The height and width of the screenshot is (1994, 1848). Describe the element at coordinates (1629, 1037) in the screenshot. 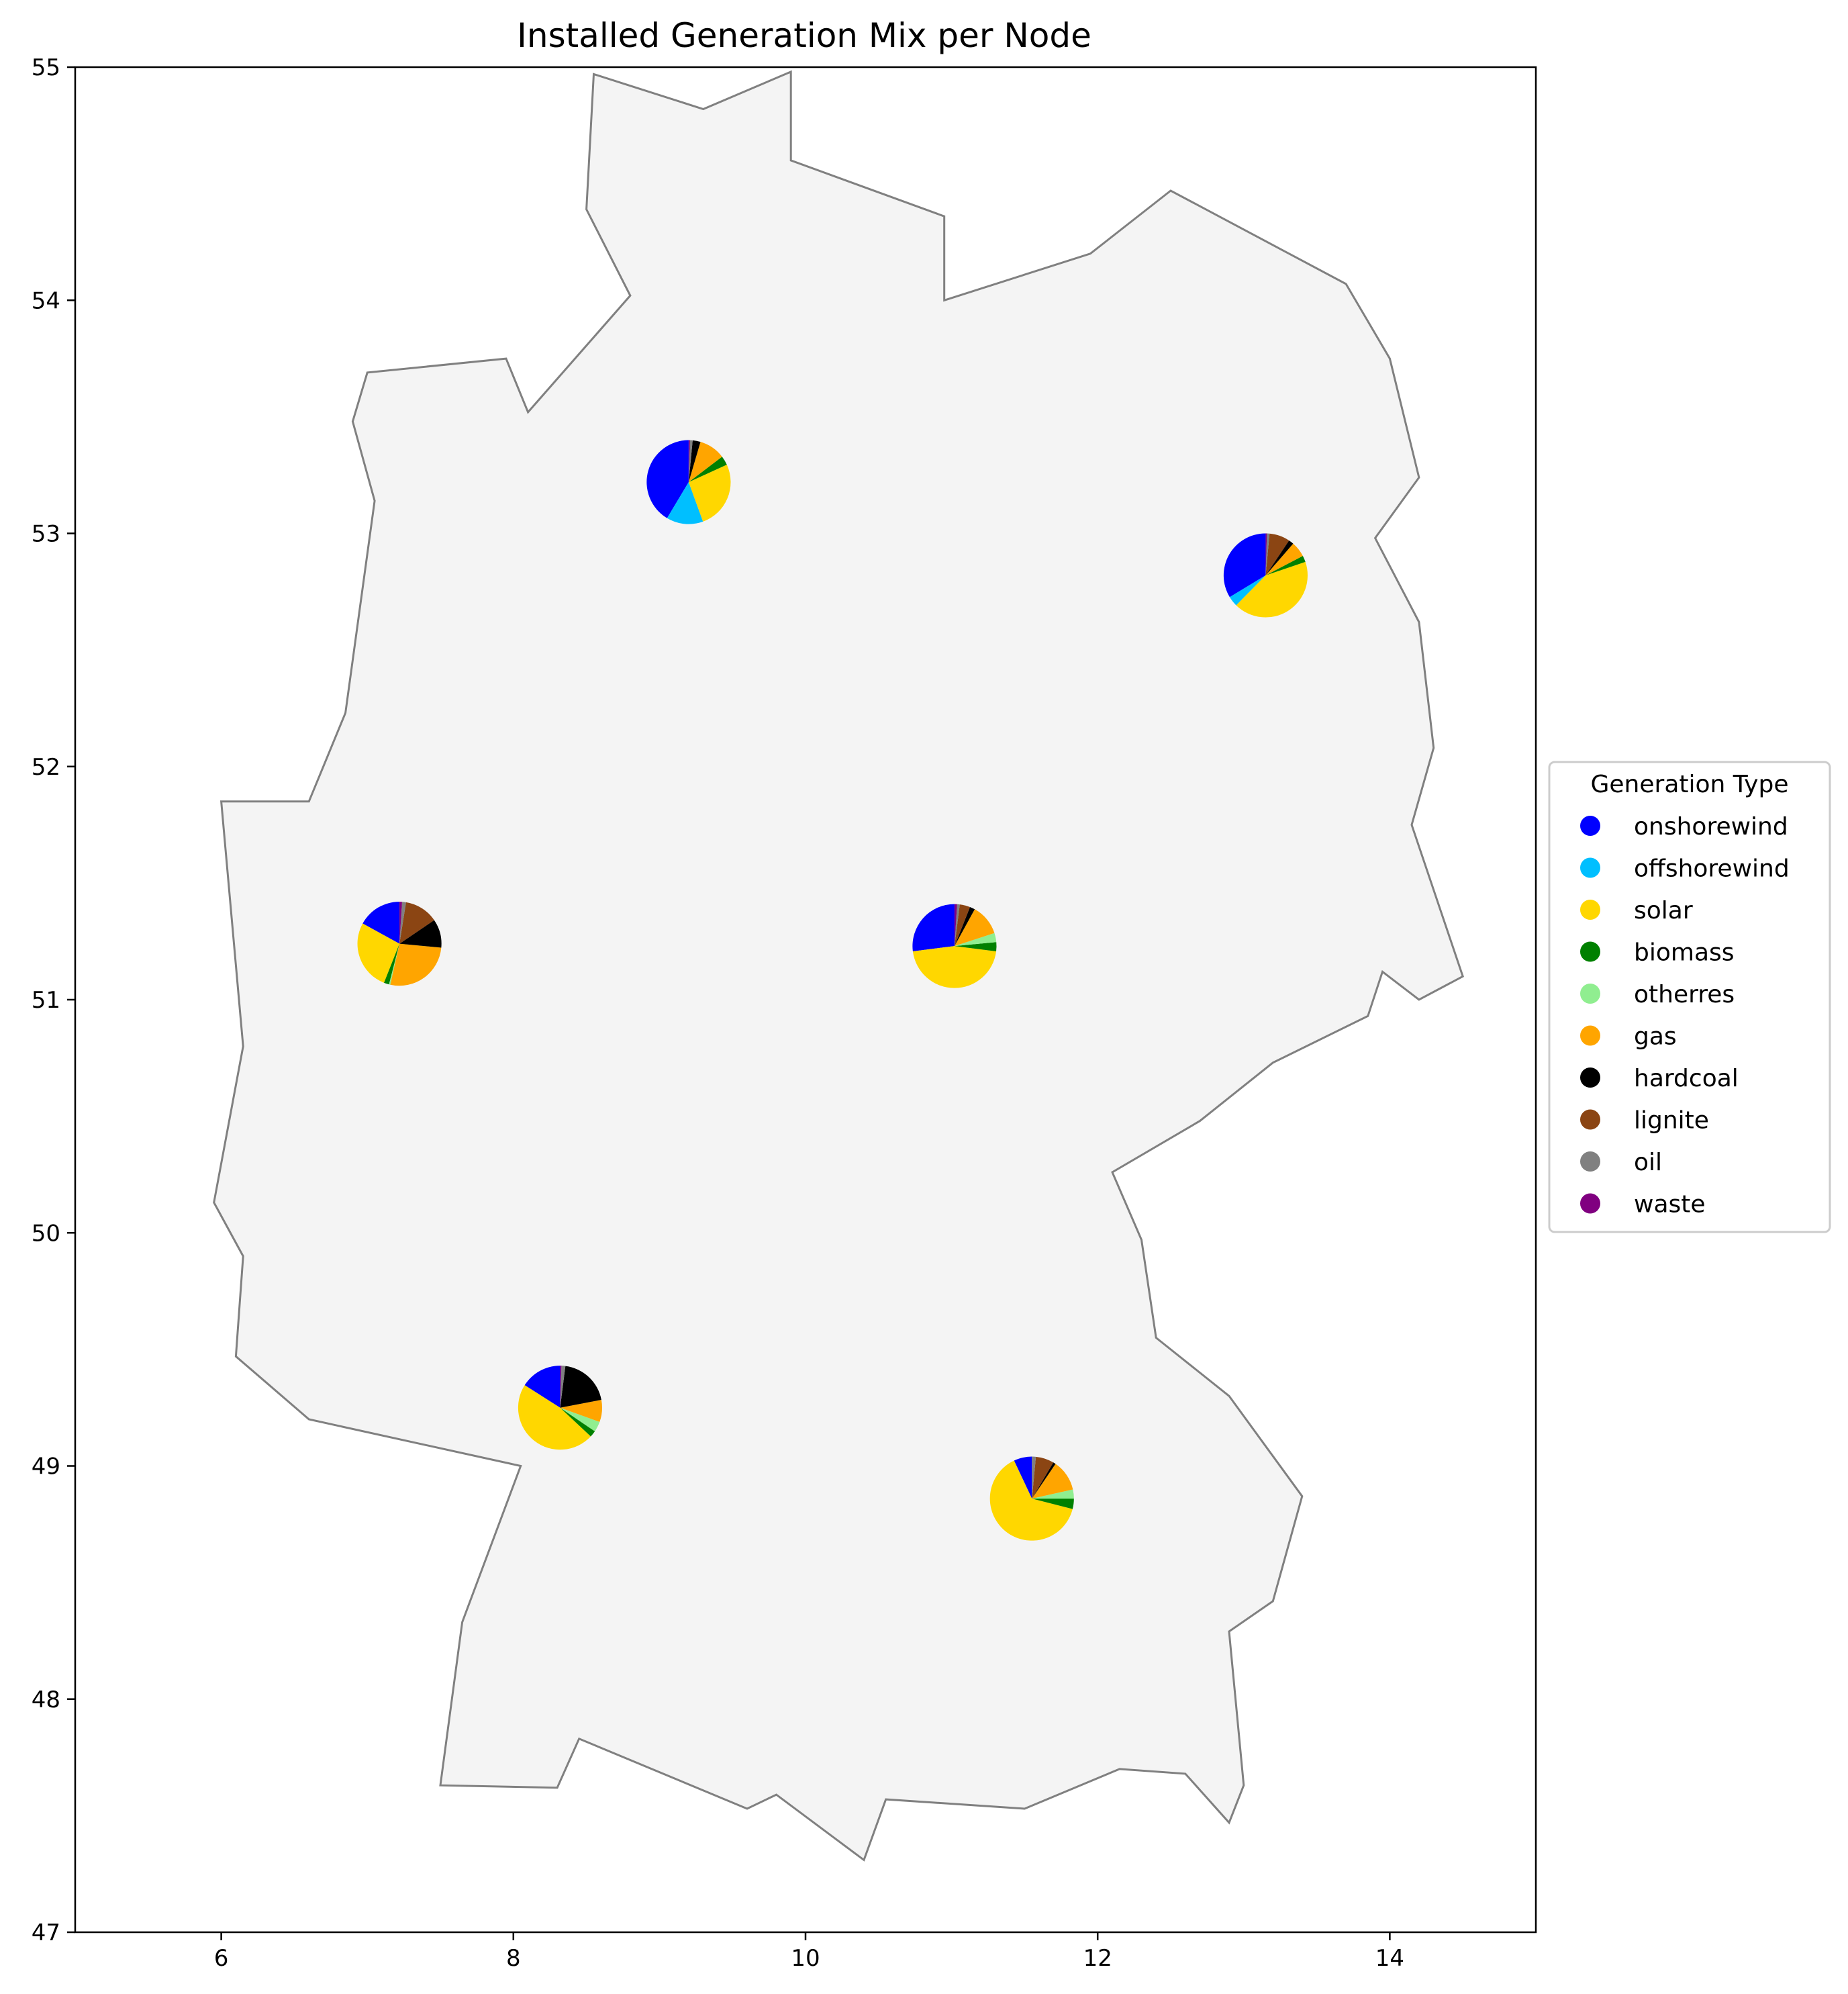

I see `legend-item-gas: gas` at that location.